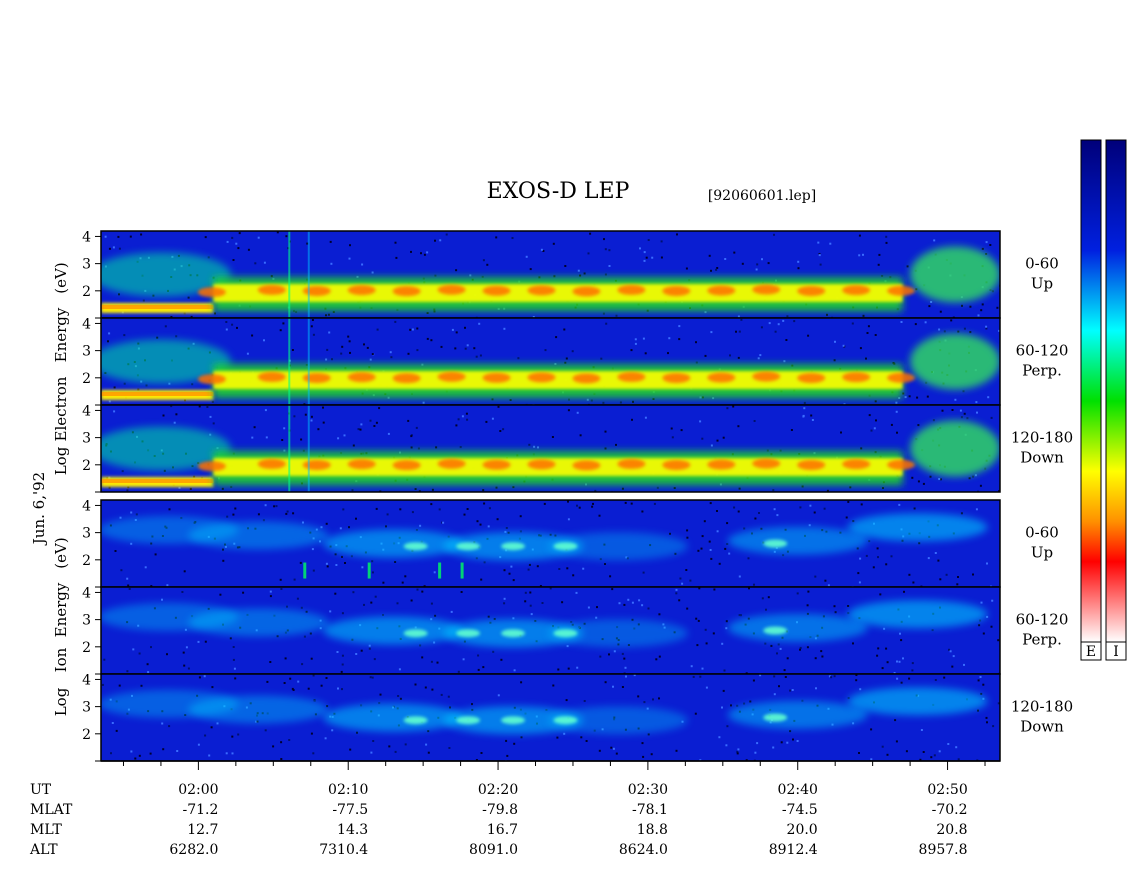 This screenshot has height=875, width=1130. Describe the element at coordinates (570, 543) in the screenshot. I see `panel-ion-up: 2 3 4 0-60 Up` at that location.